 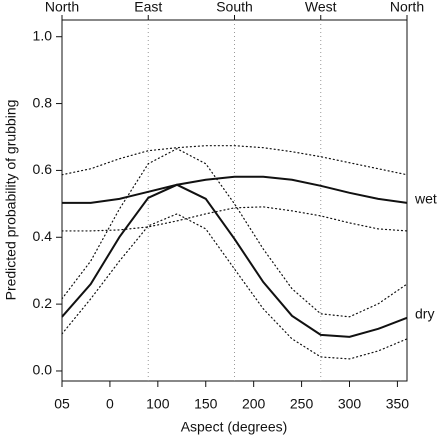 What do you see at coordinates (425, 199) in the screenshot?
I see `series-label: wet` at bounding box center [425, 199].